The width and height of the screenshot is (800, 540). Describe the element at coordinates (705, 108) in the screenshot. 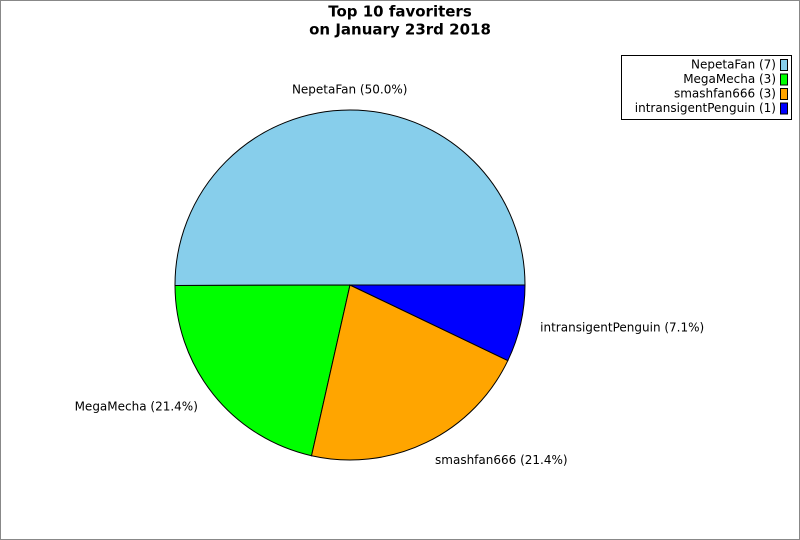

I see `legend-label: intransigentPenguin (1)` at that location.